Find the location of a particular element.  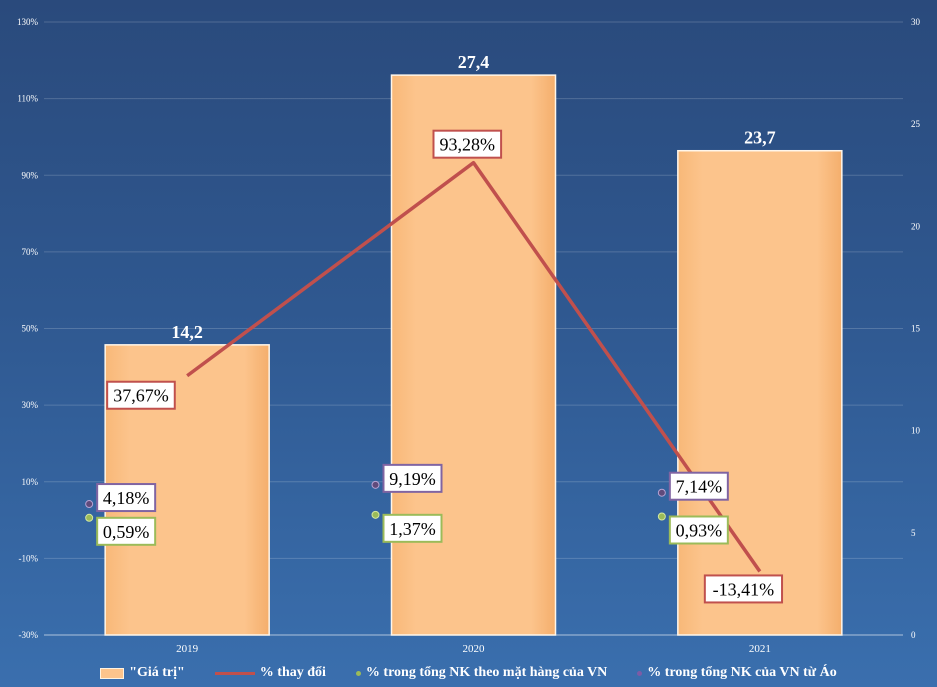

y-right-tick-label: 0 is located at coordinates (913, 635).